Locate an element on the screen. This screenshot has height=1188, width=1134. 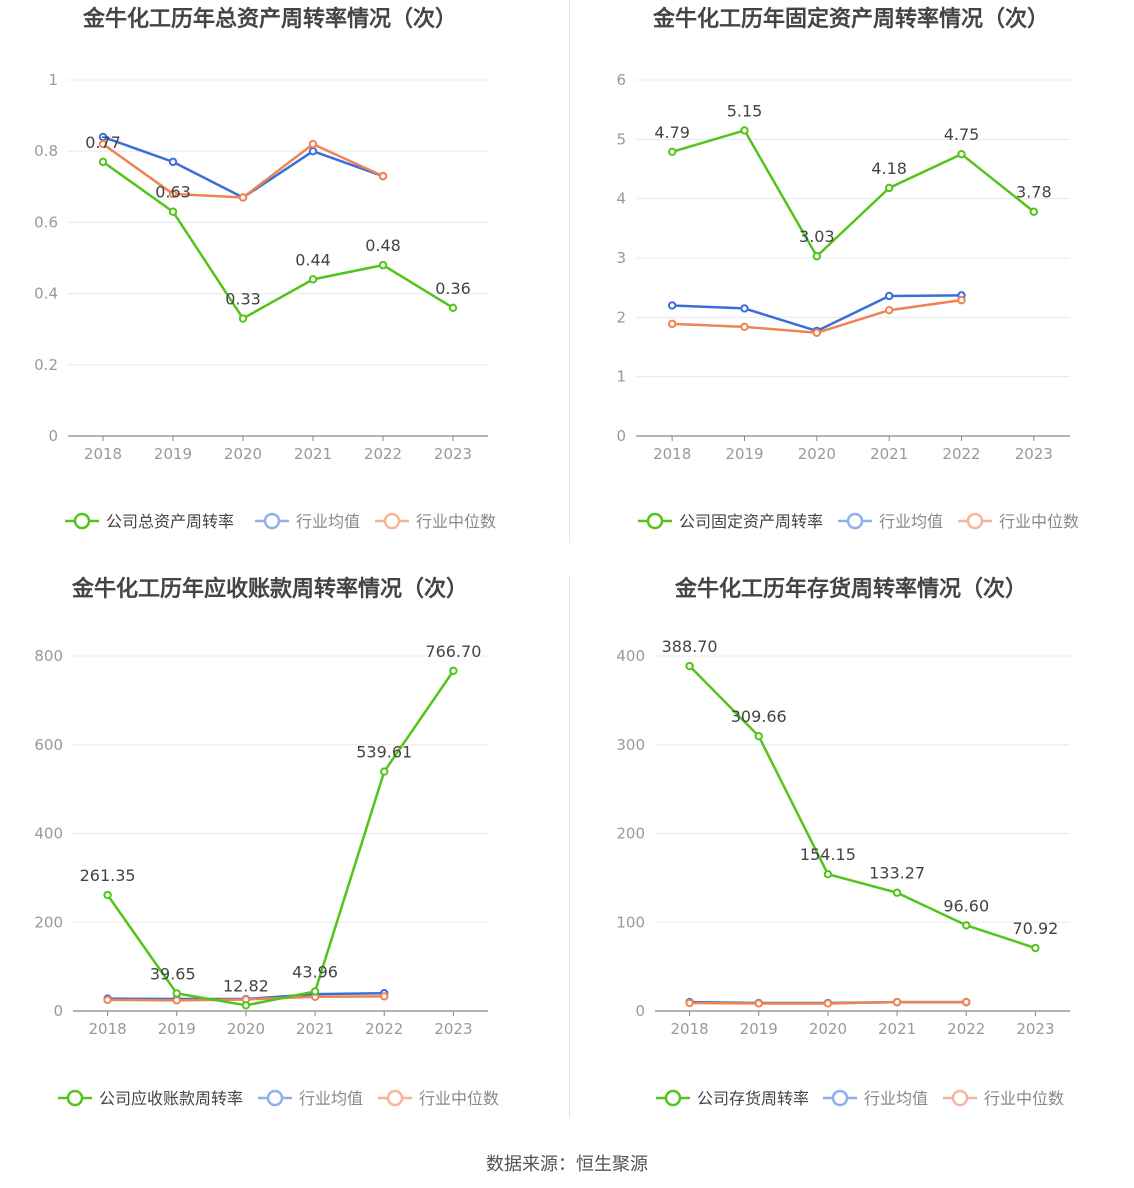
legend-label: 公司固定资产周转率 is located at coordinates (751, 521).